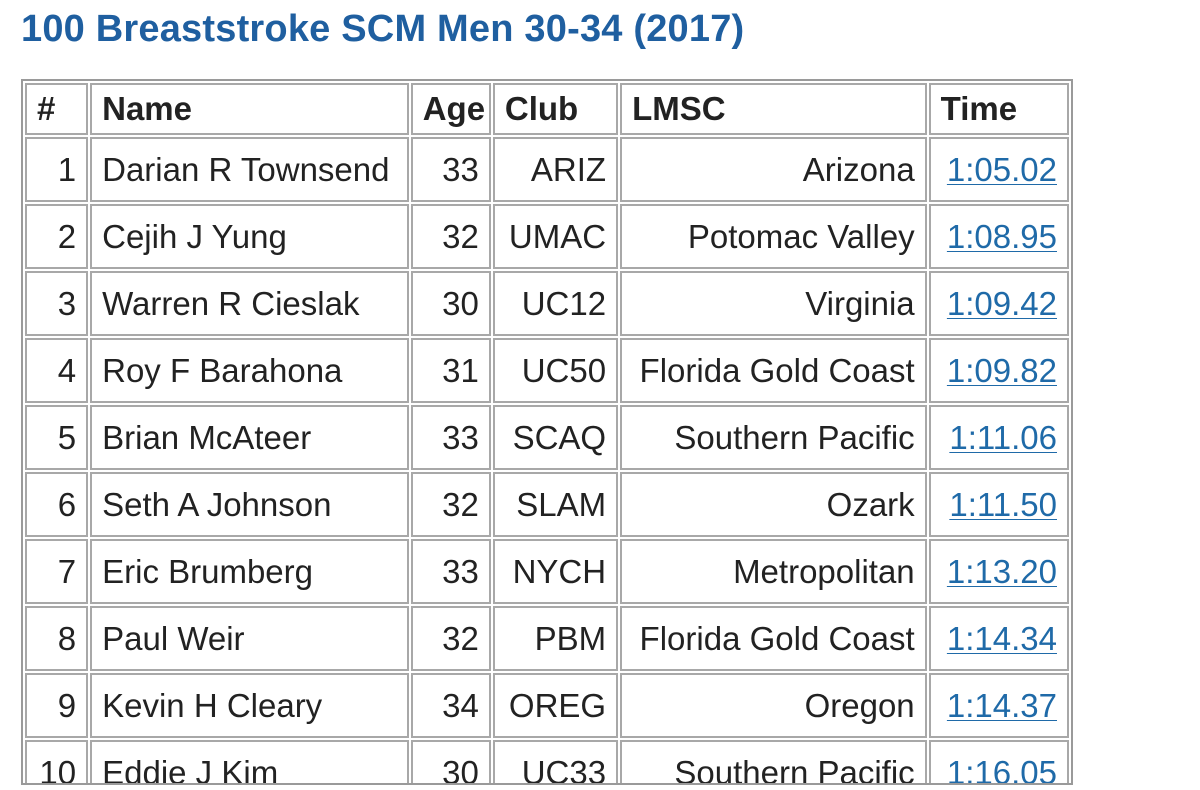 Image resolution: width=1200 pixels, height=790 pixels. I want to click on place-cell: 8, so click(57, 638).